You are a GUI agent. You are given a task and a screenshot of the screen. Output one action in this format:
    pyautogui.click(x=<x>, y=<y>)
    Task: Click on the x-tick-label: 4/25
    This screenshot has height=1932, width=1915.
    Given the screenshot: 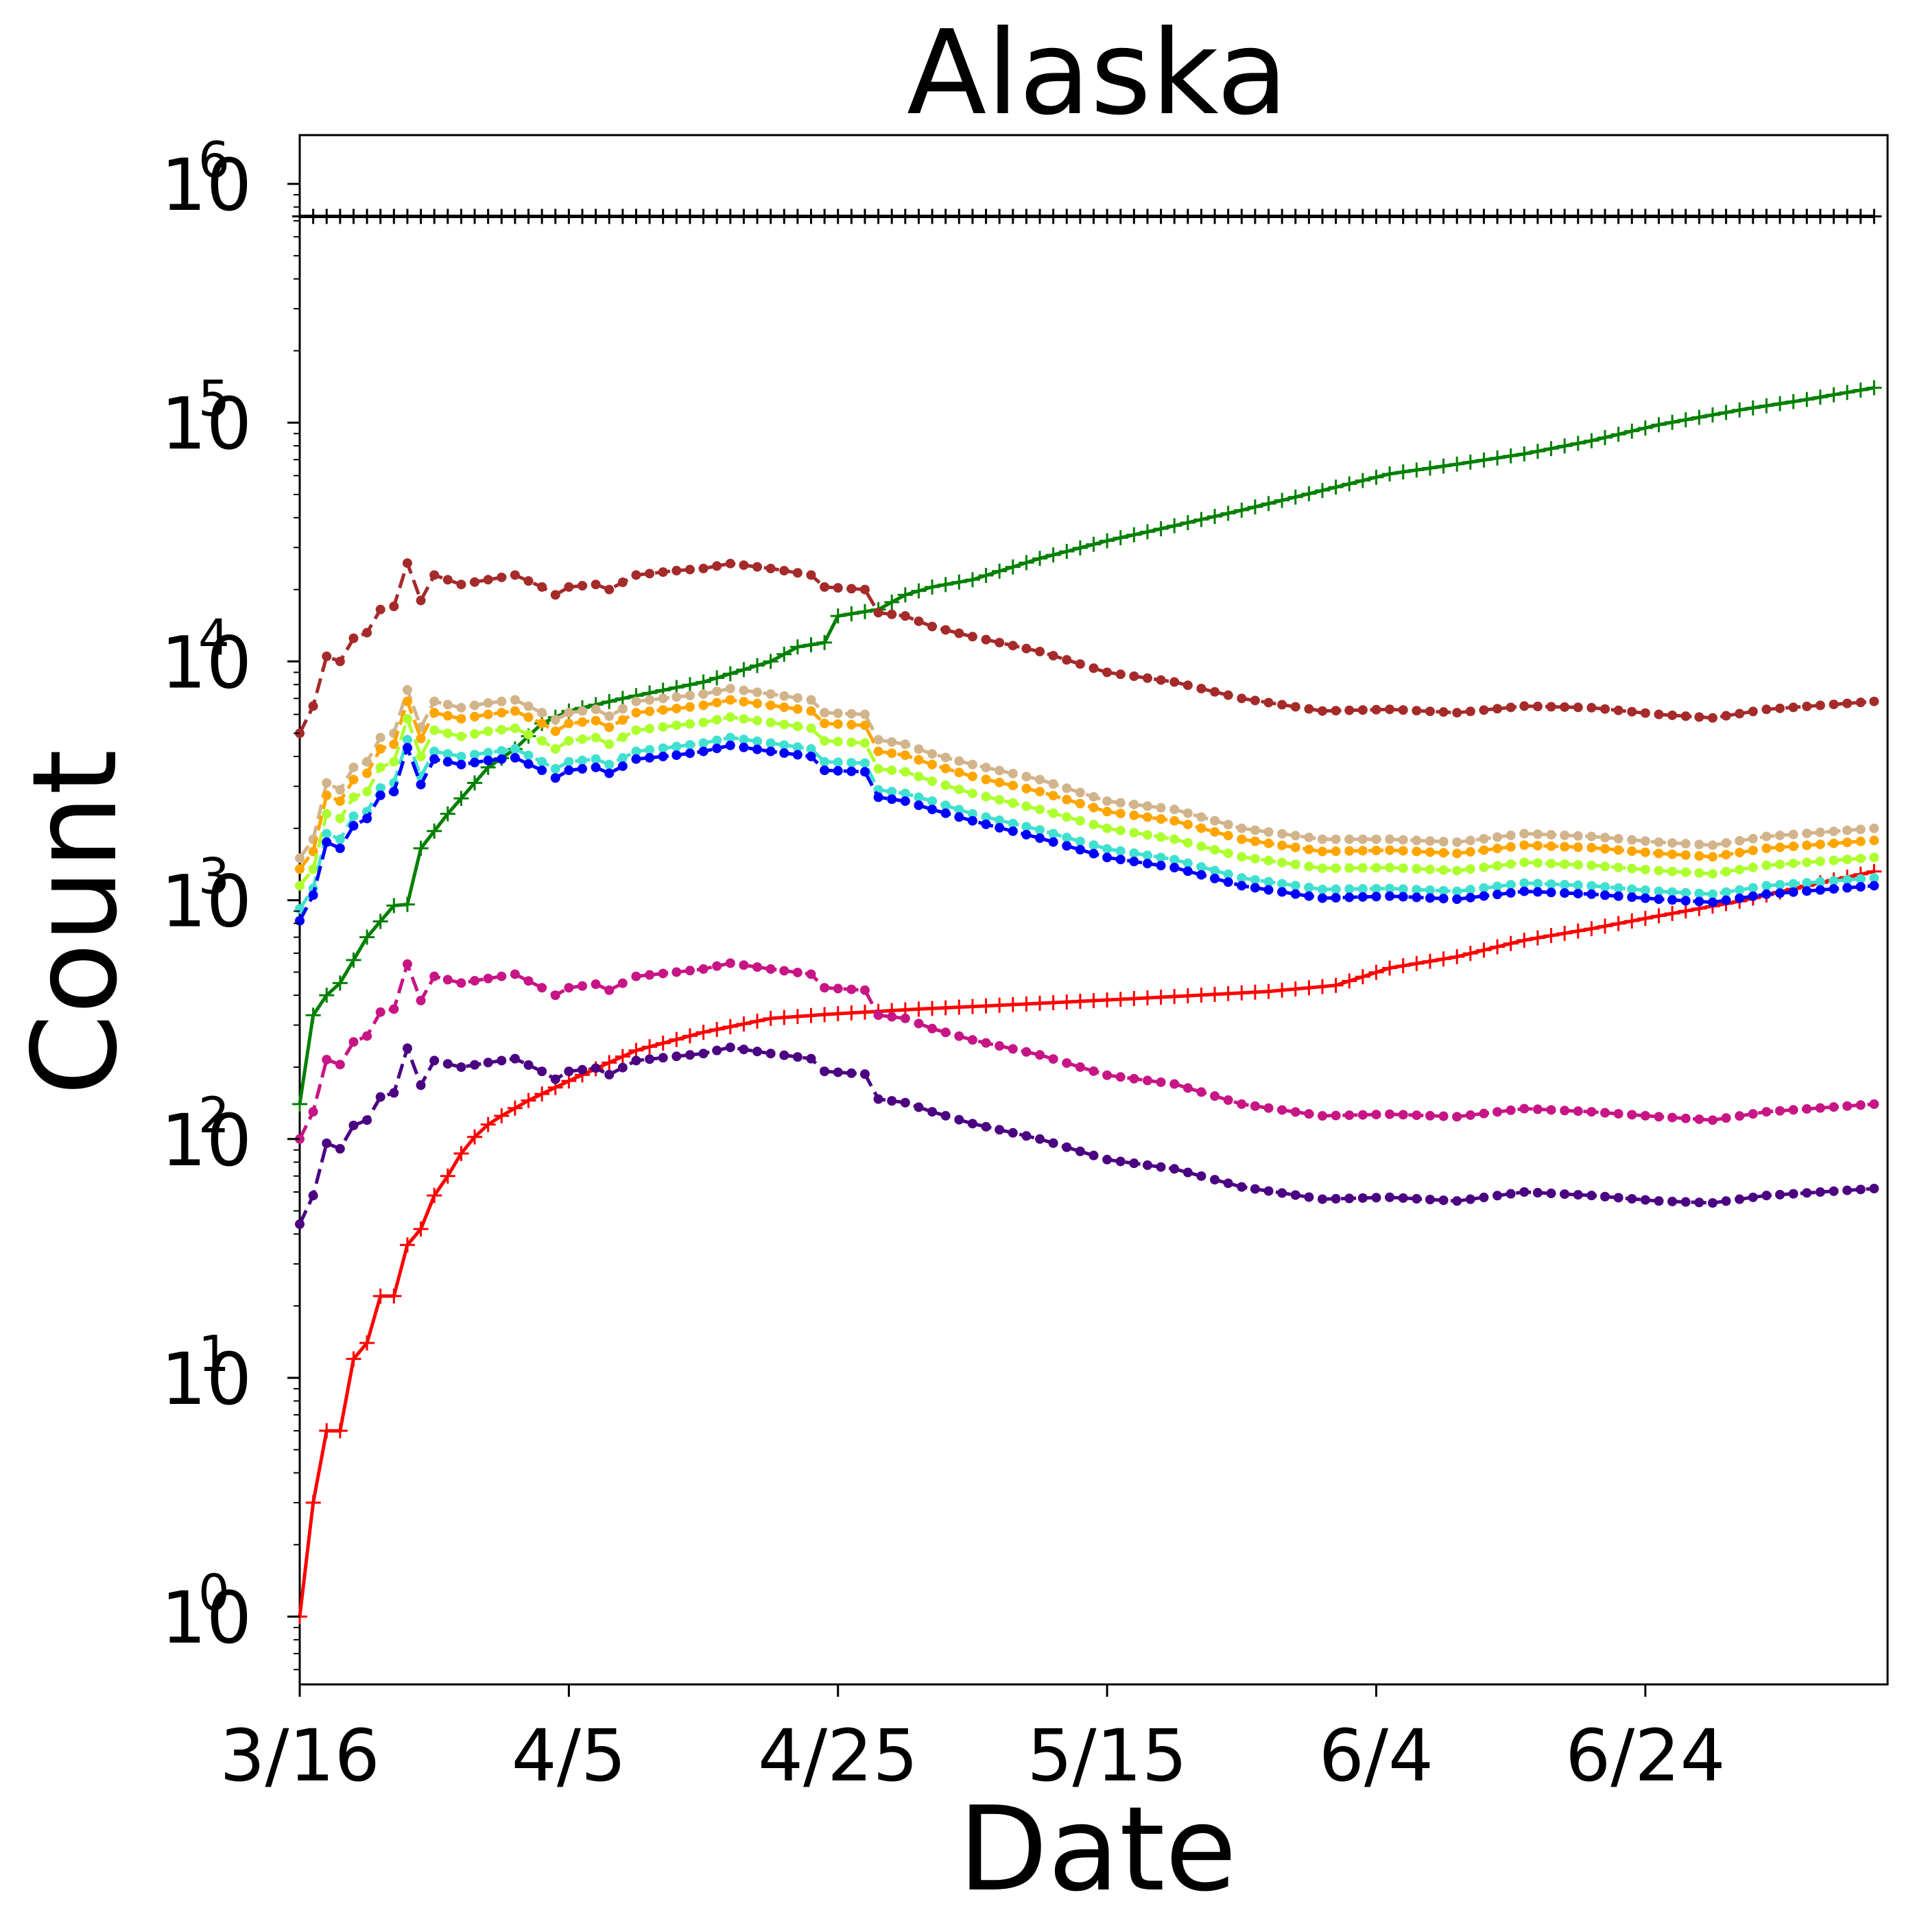 What is the action you would take?
    pyautogui.click(x=838, y=1756)
    